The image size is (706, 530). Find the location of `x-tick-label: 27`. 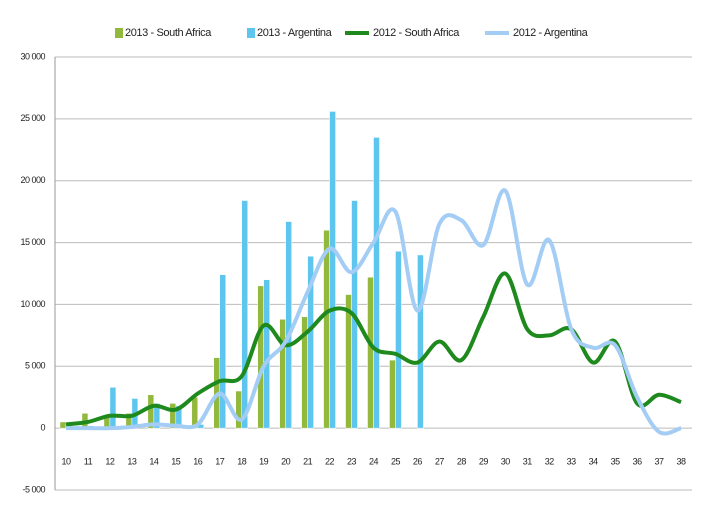

x-tick-label: 27 is located at coordinates (440, 462).